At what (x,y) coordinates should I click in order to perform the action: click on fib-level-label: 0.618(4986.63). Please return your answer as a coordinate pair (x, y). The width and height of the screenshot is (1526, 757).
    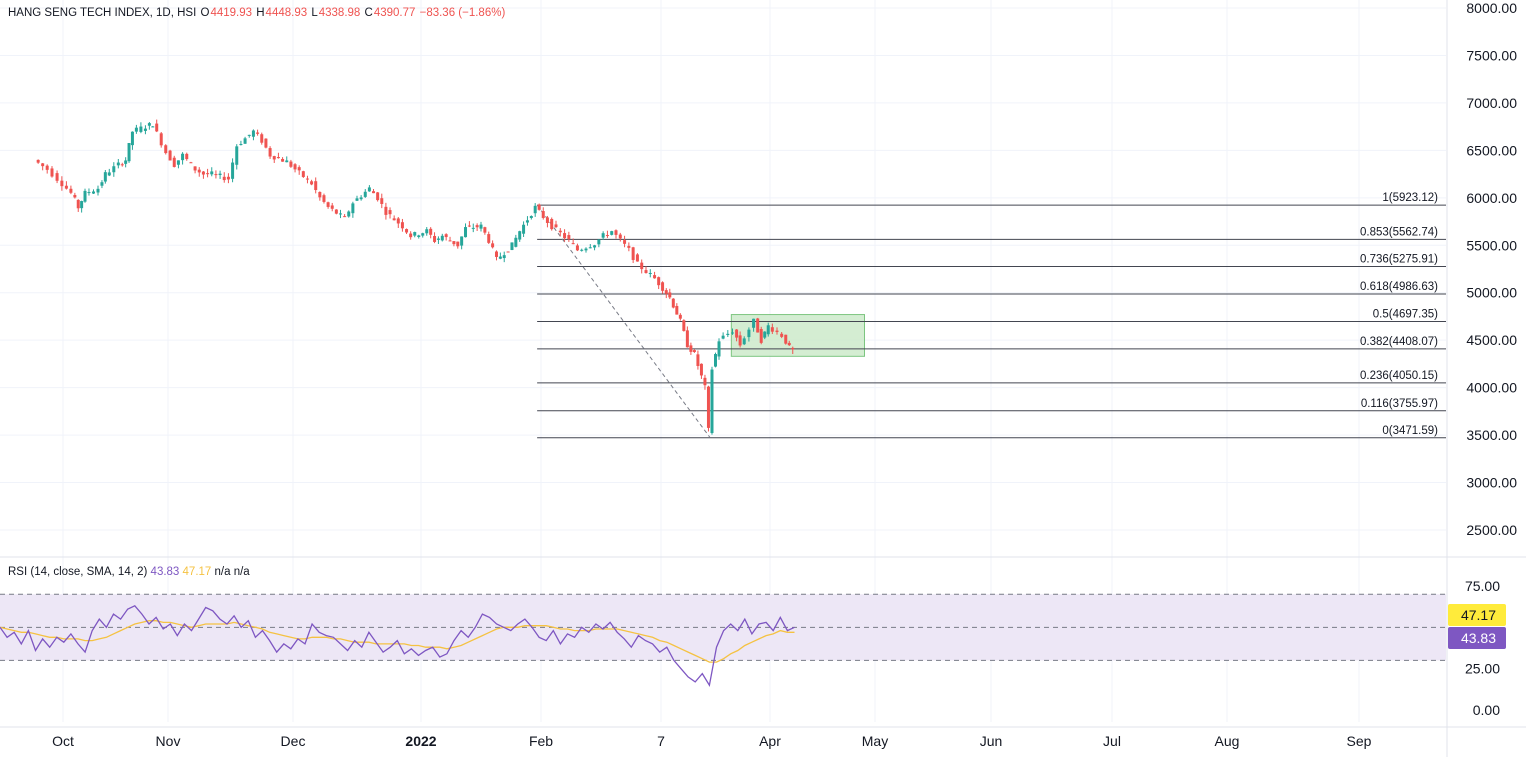
    Looking at the image, I should click on (1399, 287).